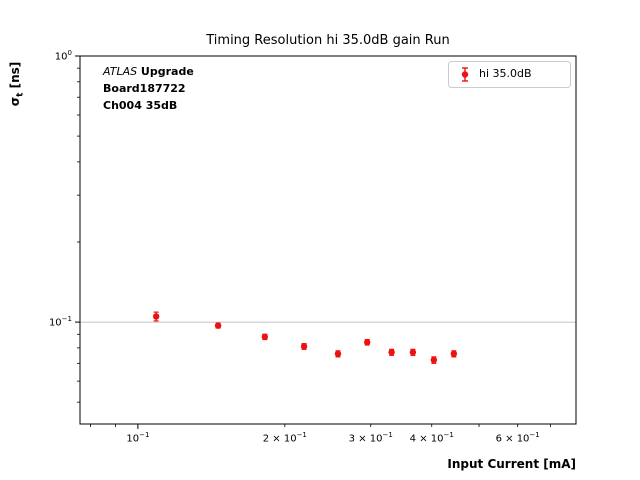 The height and width of the screenshot is (480, 640). What do you see at coordinates (505, 73) in the screenshot?
I see `legend-entry-label: hi 35.0dB` at bounding box center [505, 73].